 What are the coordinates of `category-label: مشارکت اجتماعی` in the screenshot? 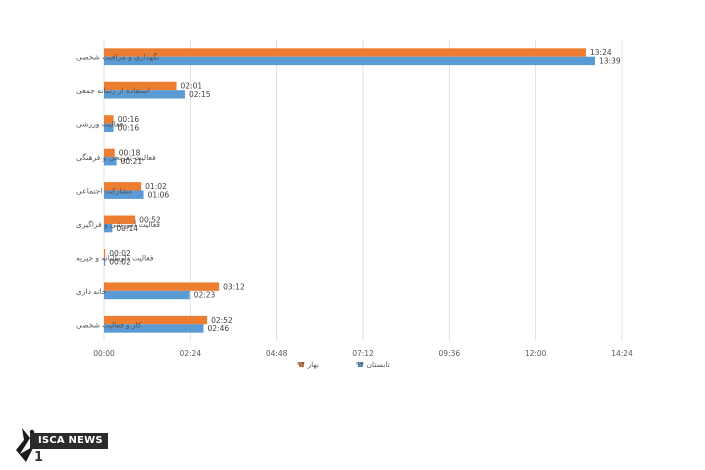 It's located at (104, 191).